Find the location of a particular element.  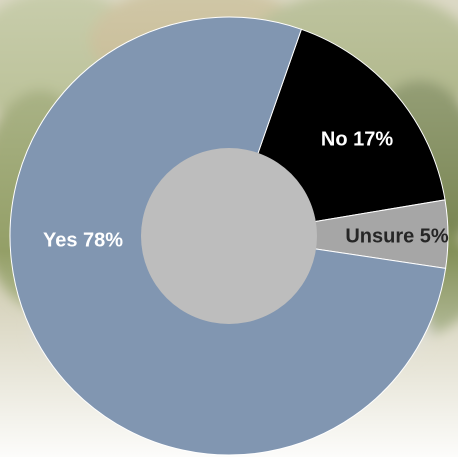

donut-hole is located at coordinates (229, 236).